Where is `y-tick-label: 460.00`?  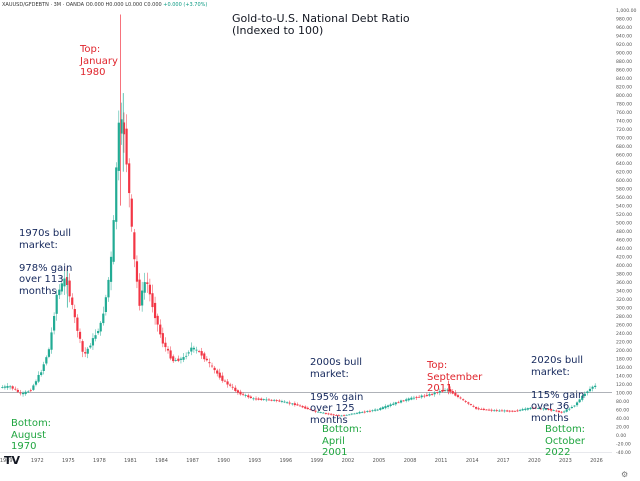
y-tick-label: 460.00 is located at coordinates (624, 240).